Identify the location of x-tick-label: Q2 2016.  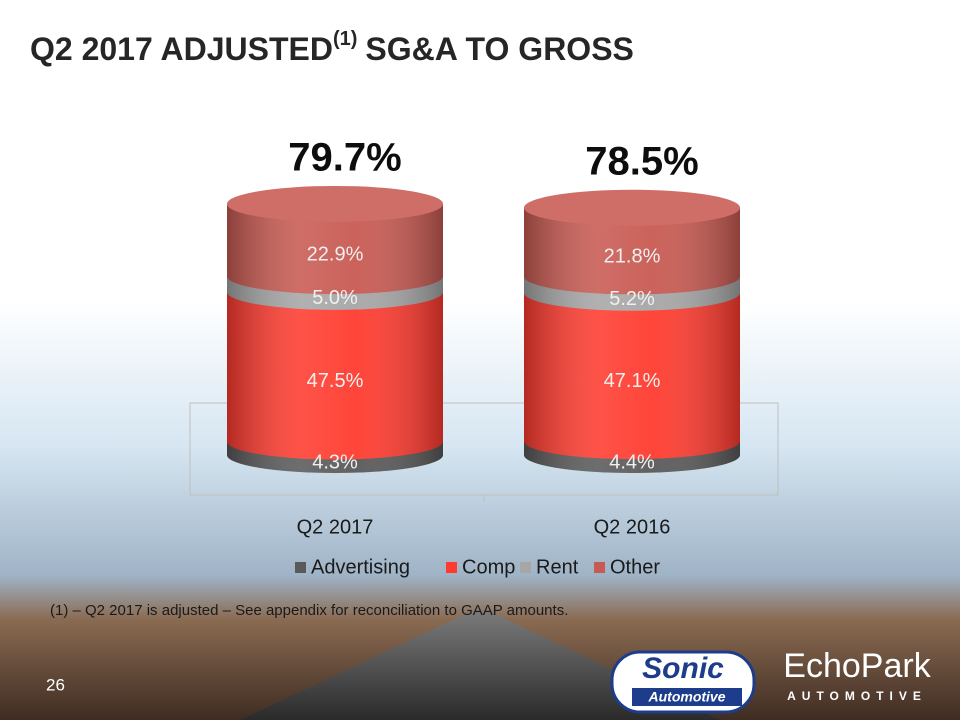
(632, 527).